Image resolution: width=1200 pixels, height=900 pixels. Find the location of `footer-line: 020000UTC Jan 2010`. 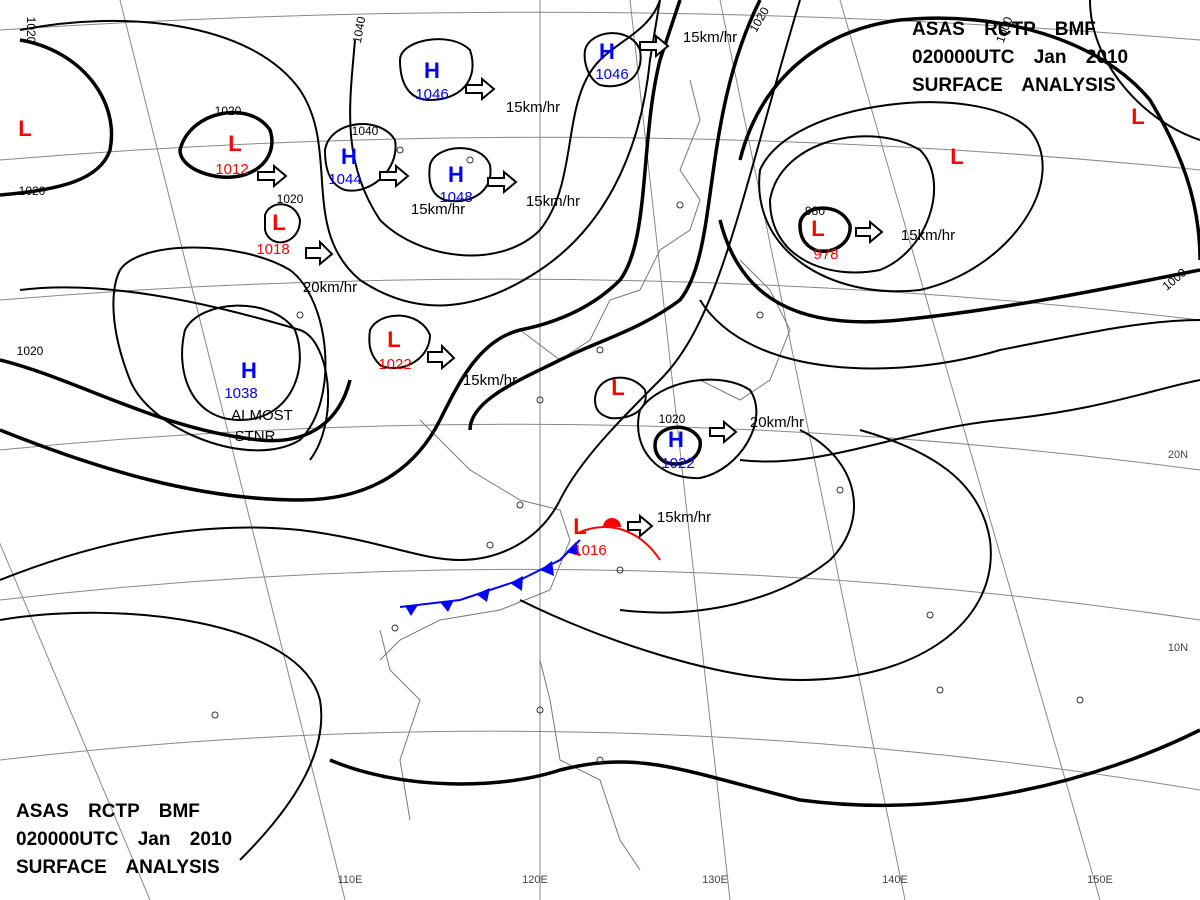

footer-line: 020000UTC Jan 2010 is located at coordinates (124, 839).